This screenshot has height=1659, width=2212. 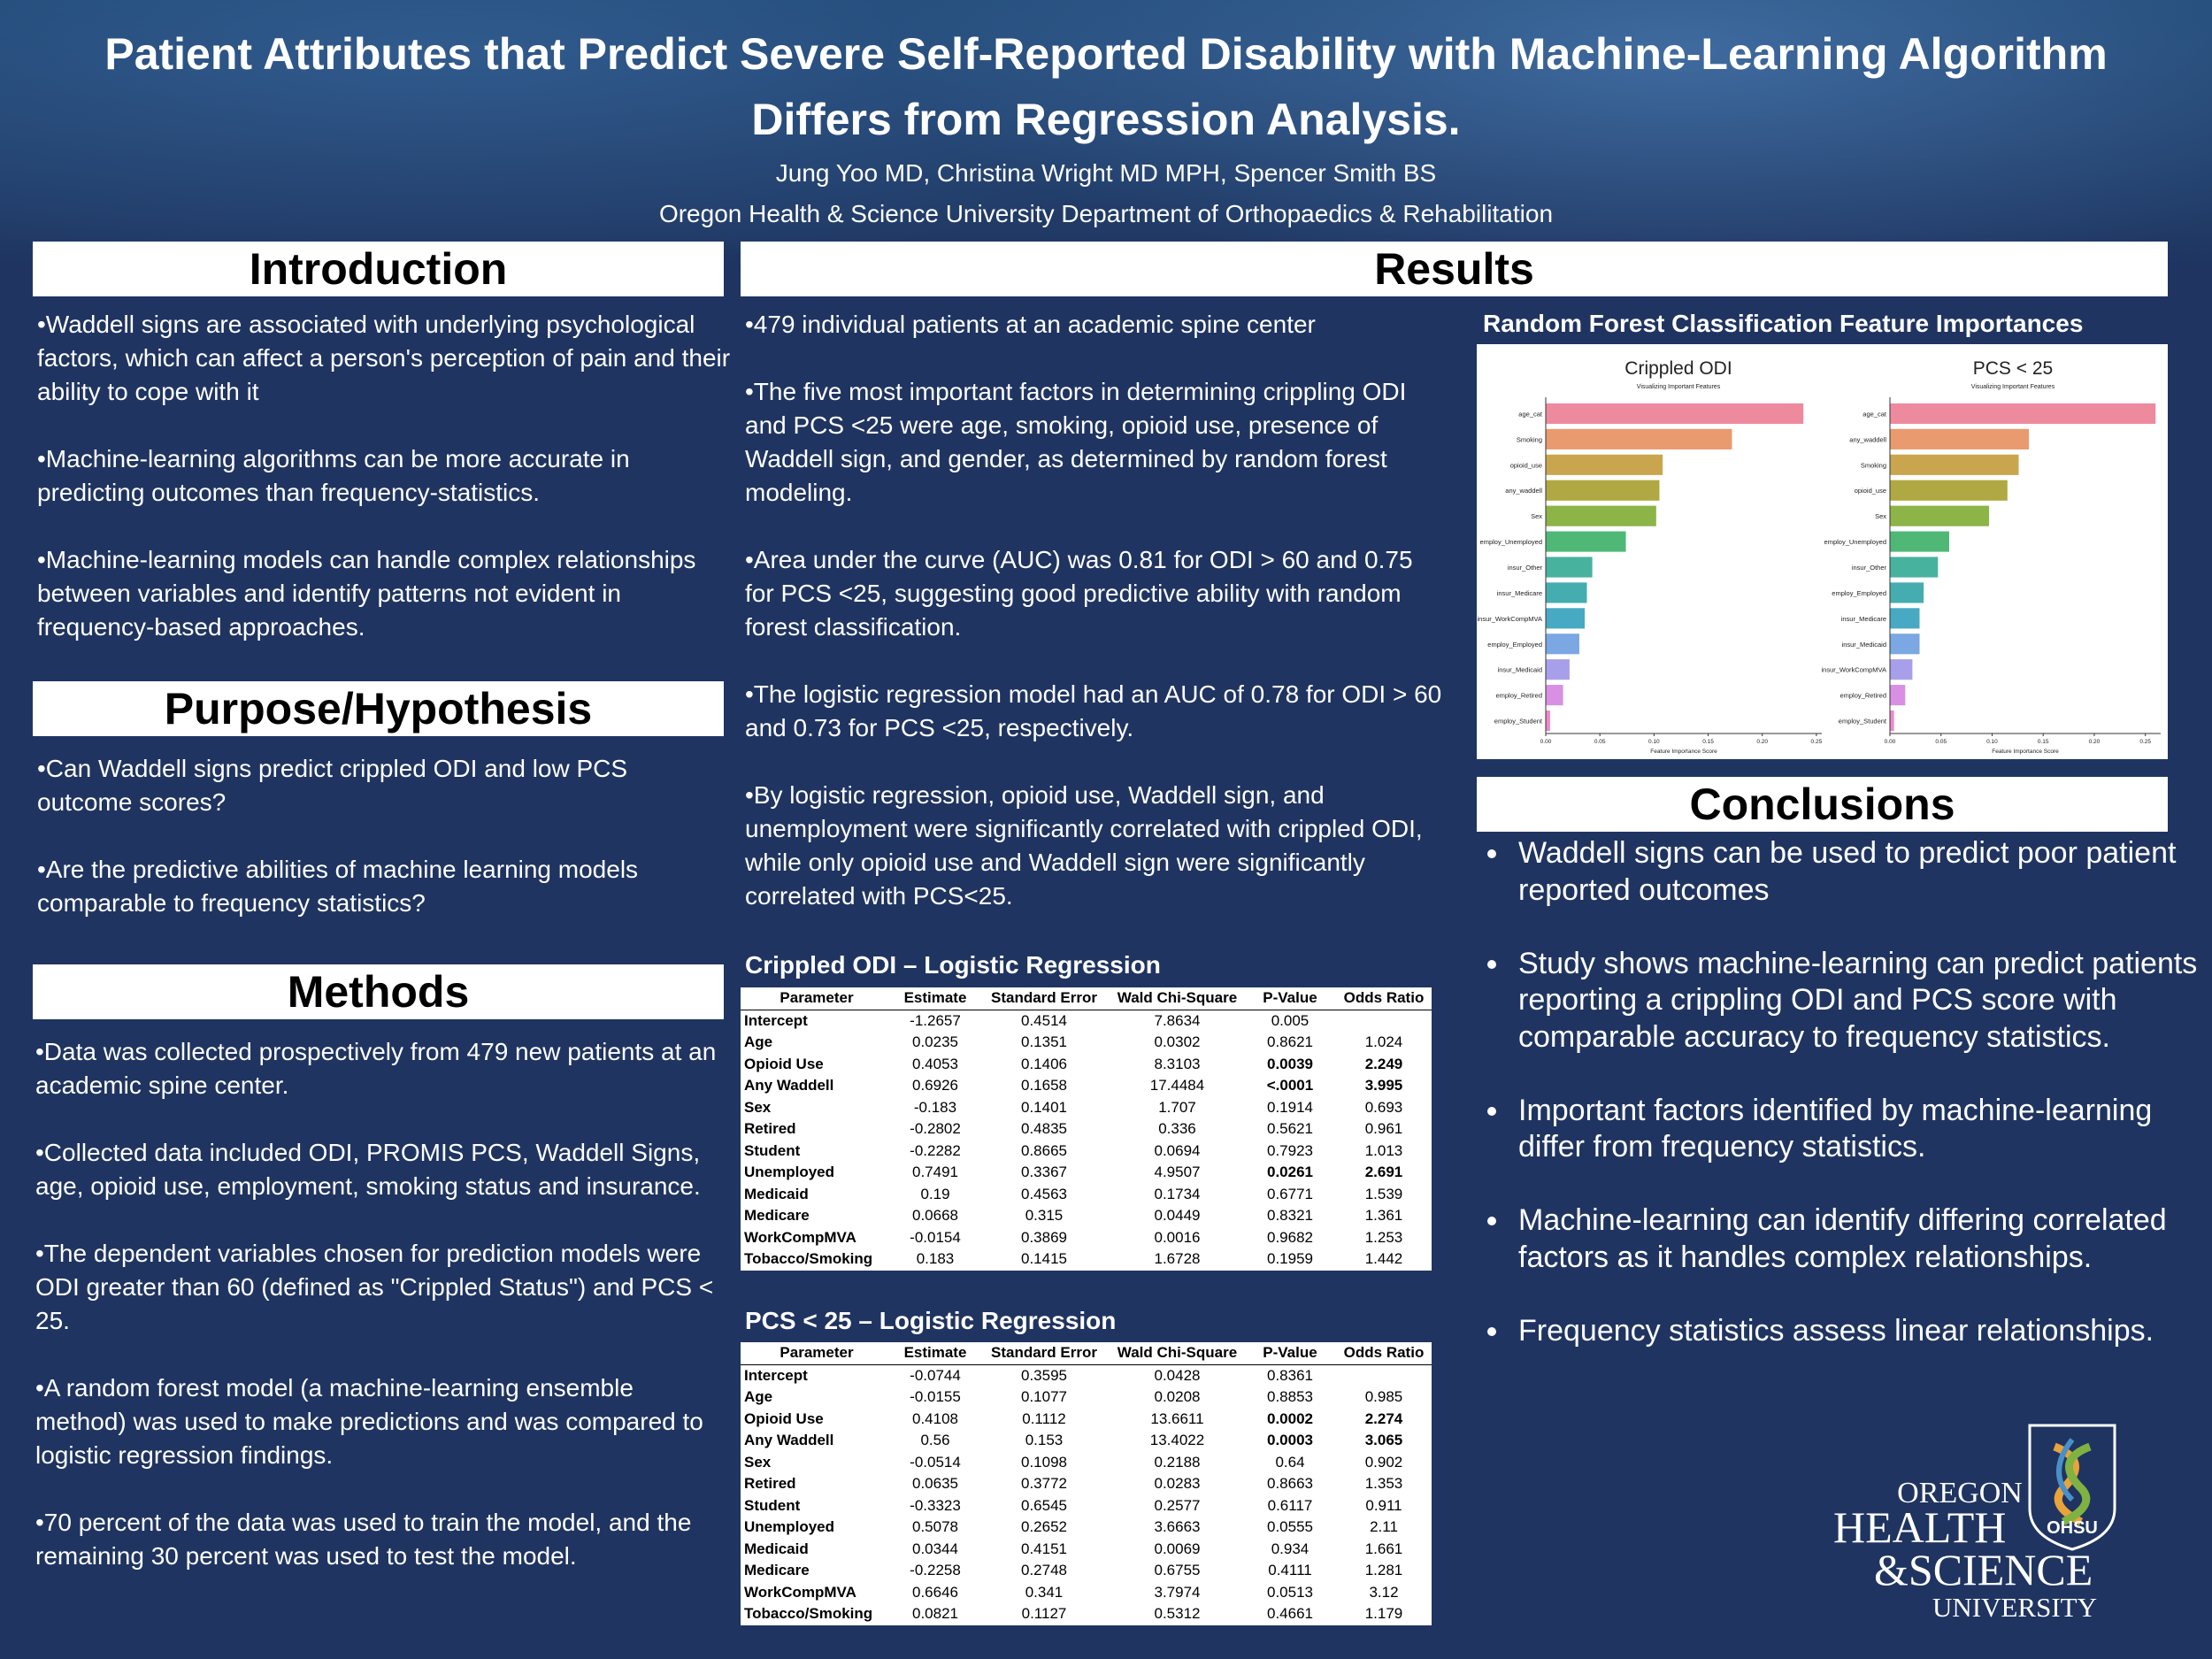 I want to click on logo-swirl, so click(x=2065, y=1470).